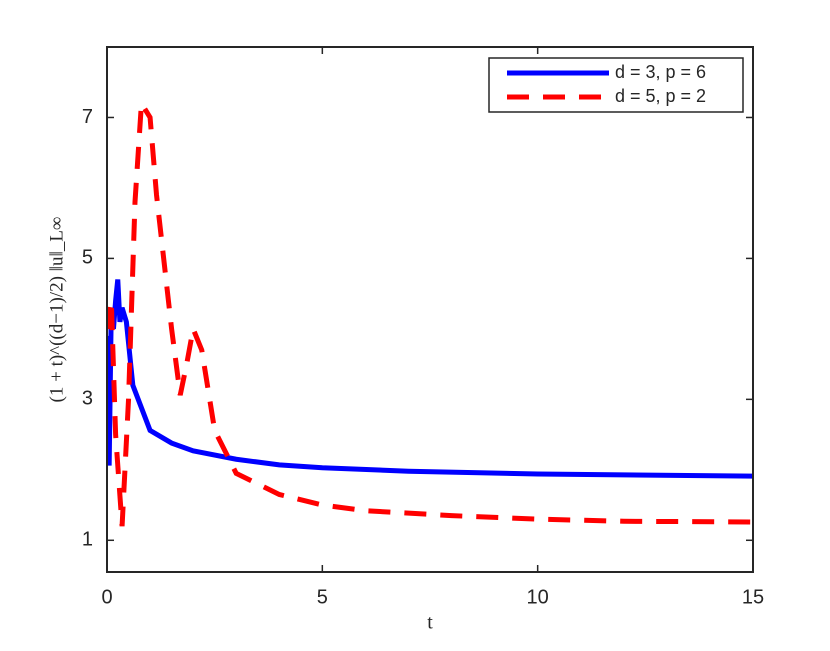 The height and width of the screenshot is (651, 830). Describe the element at coordinates (538, 597) in the screenshot. I see `x-tick-label: 10` at that location.